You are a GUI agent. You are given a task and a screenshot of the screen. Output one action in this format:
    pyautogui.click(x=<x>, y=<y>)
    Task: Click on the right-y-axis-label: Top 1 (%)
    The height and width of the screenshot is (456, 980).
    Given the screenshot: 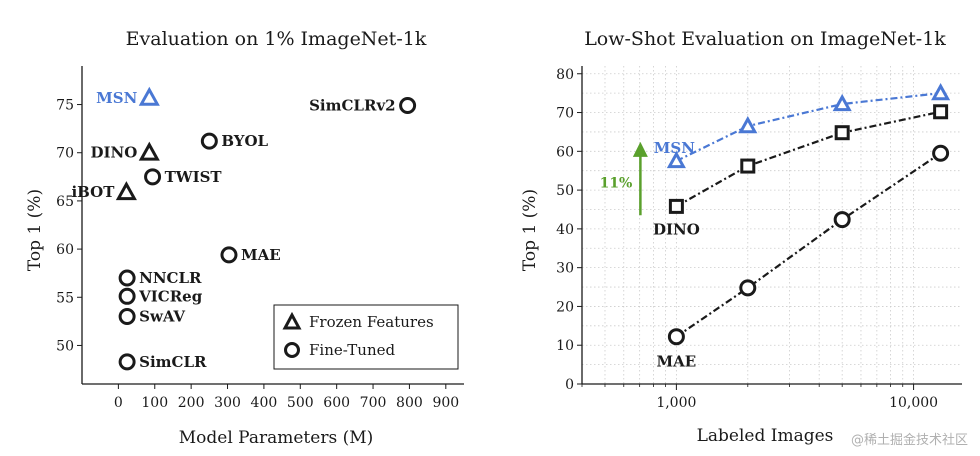 What is the action you would take?
    pyautogui.click(x=530, y=230)
    